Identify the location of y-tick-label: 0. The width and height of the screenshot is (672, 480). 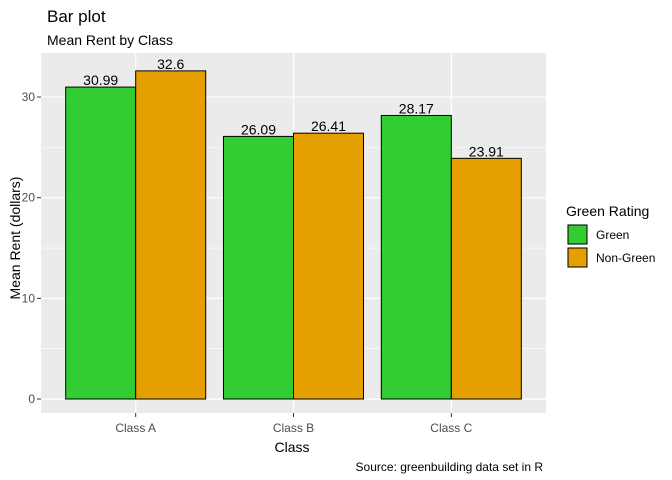
(31, 399).